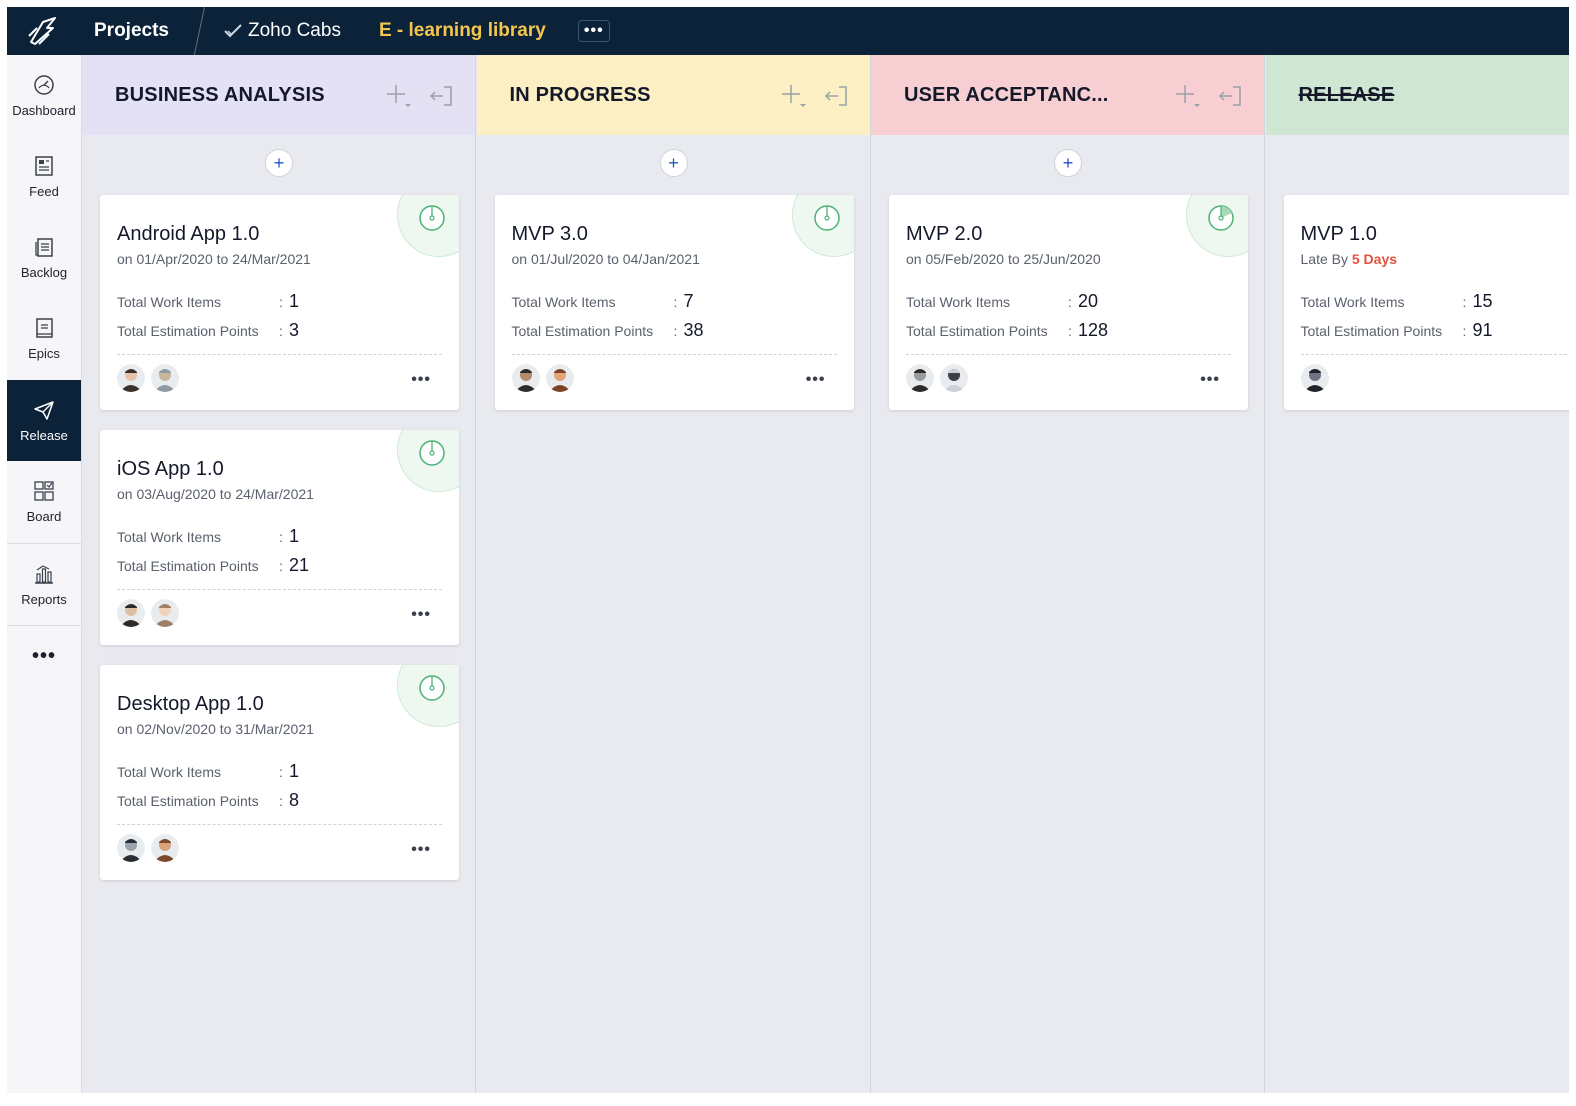  What do you see at coordinates (131, 30) in the screenshot?
I see `projects-link: Projects` at bounding box center [131, 30].